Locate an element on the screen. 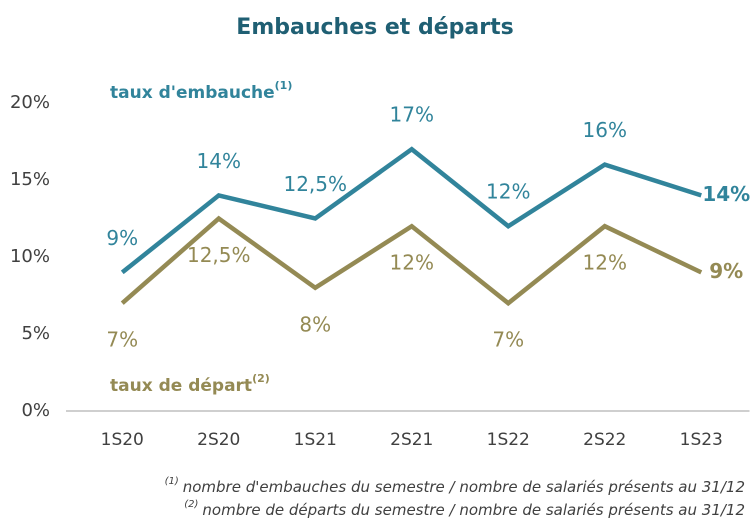  legend-label: taux d'embauche(1) is located at coordinates (201, 91).